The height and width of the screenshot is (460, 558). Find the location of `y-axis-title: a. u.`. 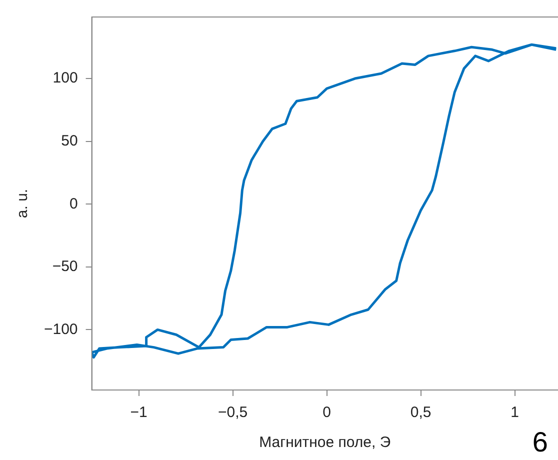

y-axis-title: a. u. is located at coordinates (23, 203).